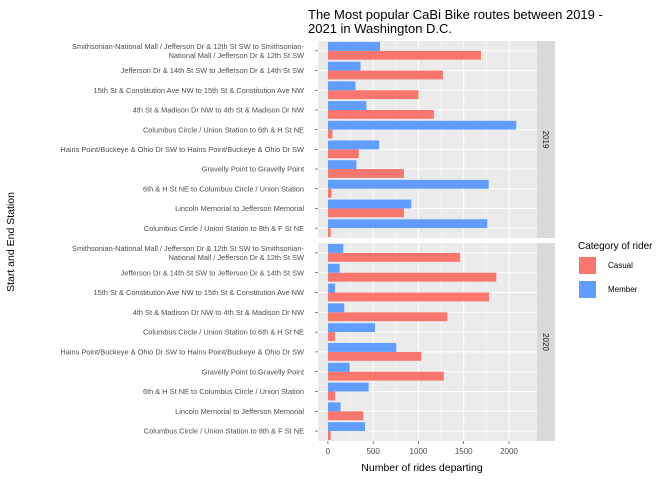 Image resolution: width=672 pixels, height=480 pixels. Describe the element at coordinates (373, 451) in the screenshot. I see `x-tick-label: 500` at that location.